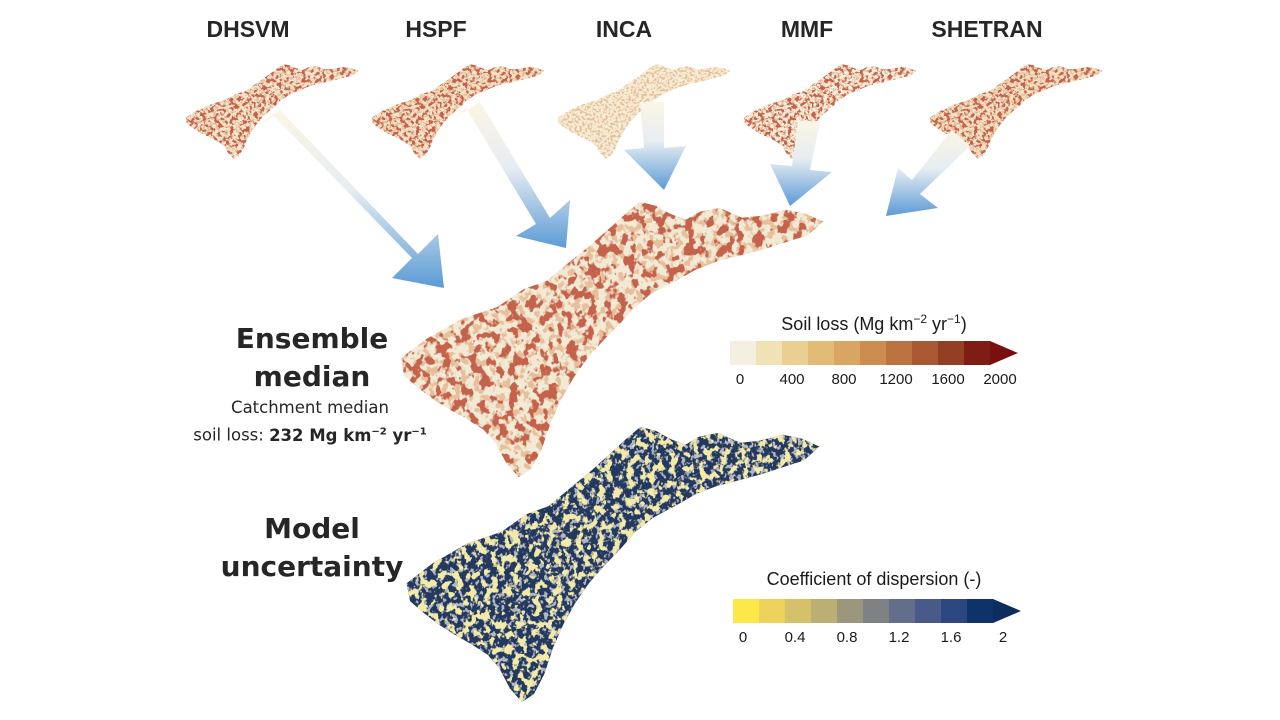 This screenshot has height=720, width=1280. What do you see at coordinates (1004, 353) in the screenshot?
I see `soil-loss-extend-arrow` at bounding box center [1004, 353].